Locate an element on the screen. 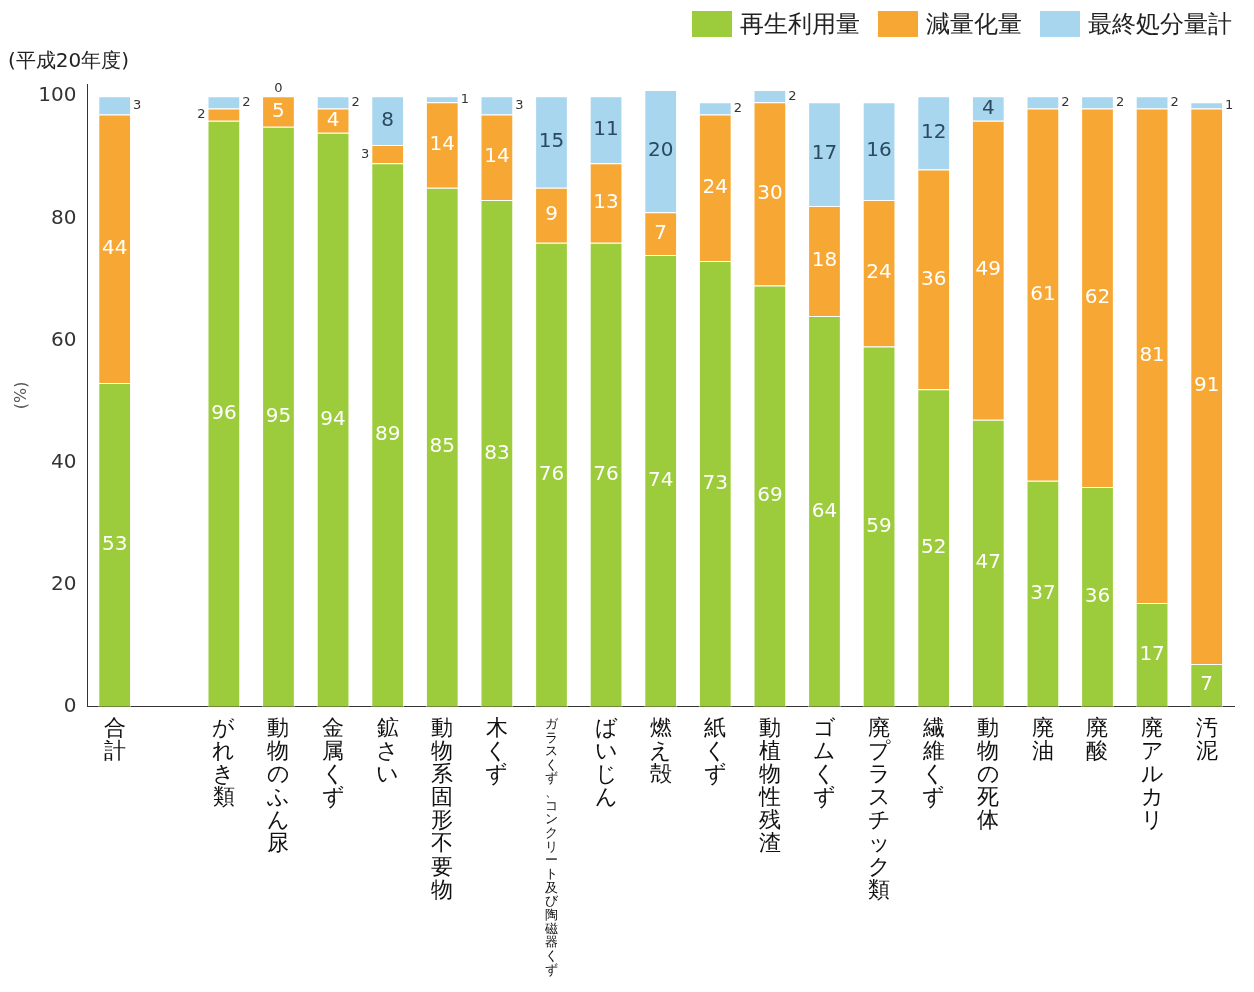  data-label: 11 is located at coordinates (606, 127).